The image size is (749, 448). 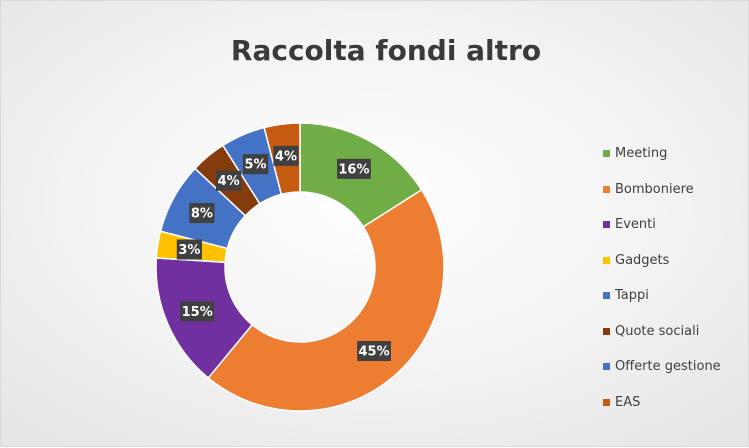 What do you see at coordinates (676, 403) in the screenshot?
I see `legend-item-eas: EAS` at bounding box center [676, 403].